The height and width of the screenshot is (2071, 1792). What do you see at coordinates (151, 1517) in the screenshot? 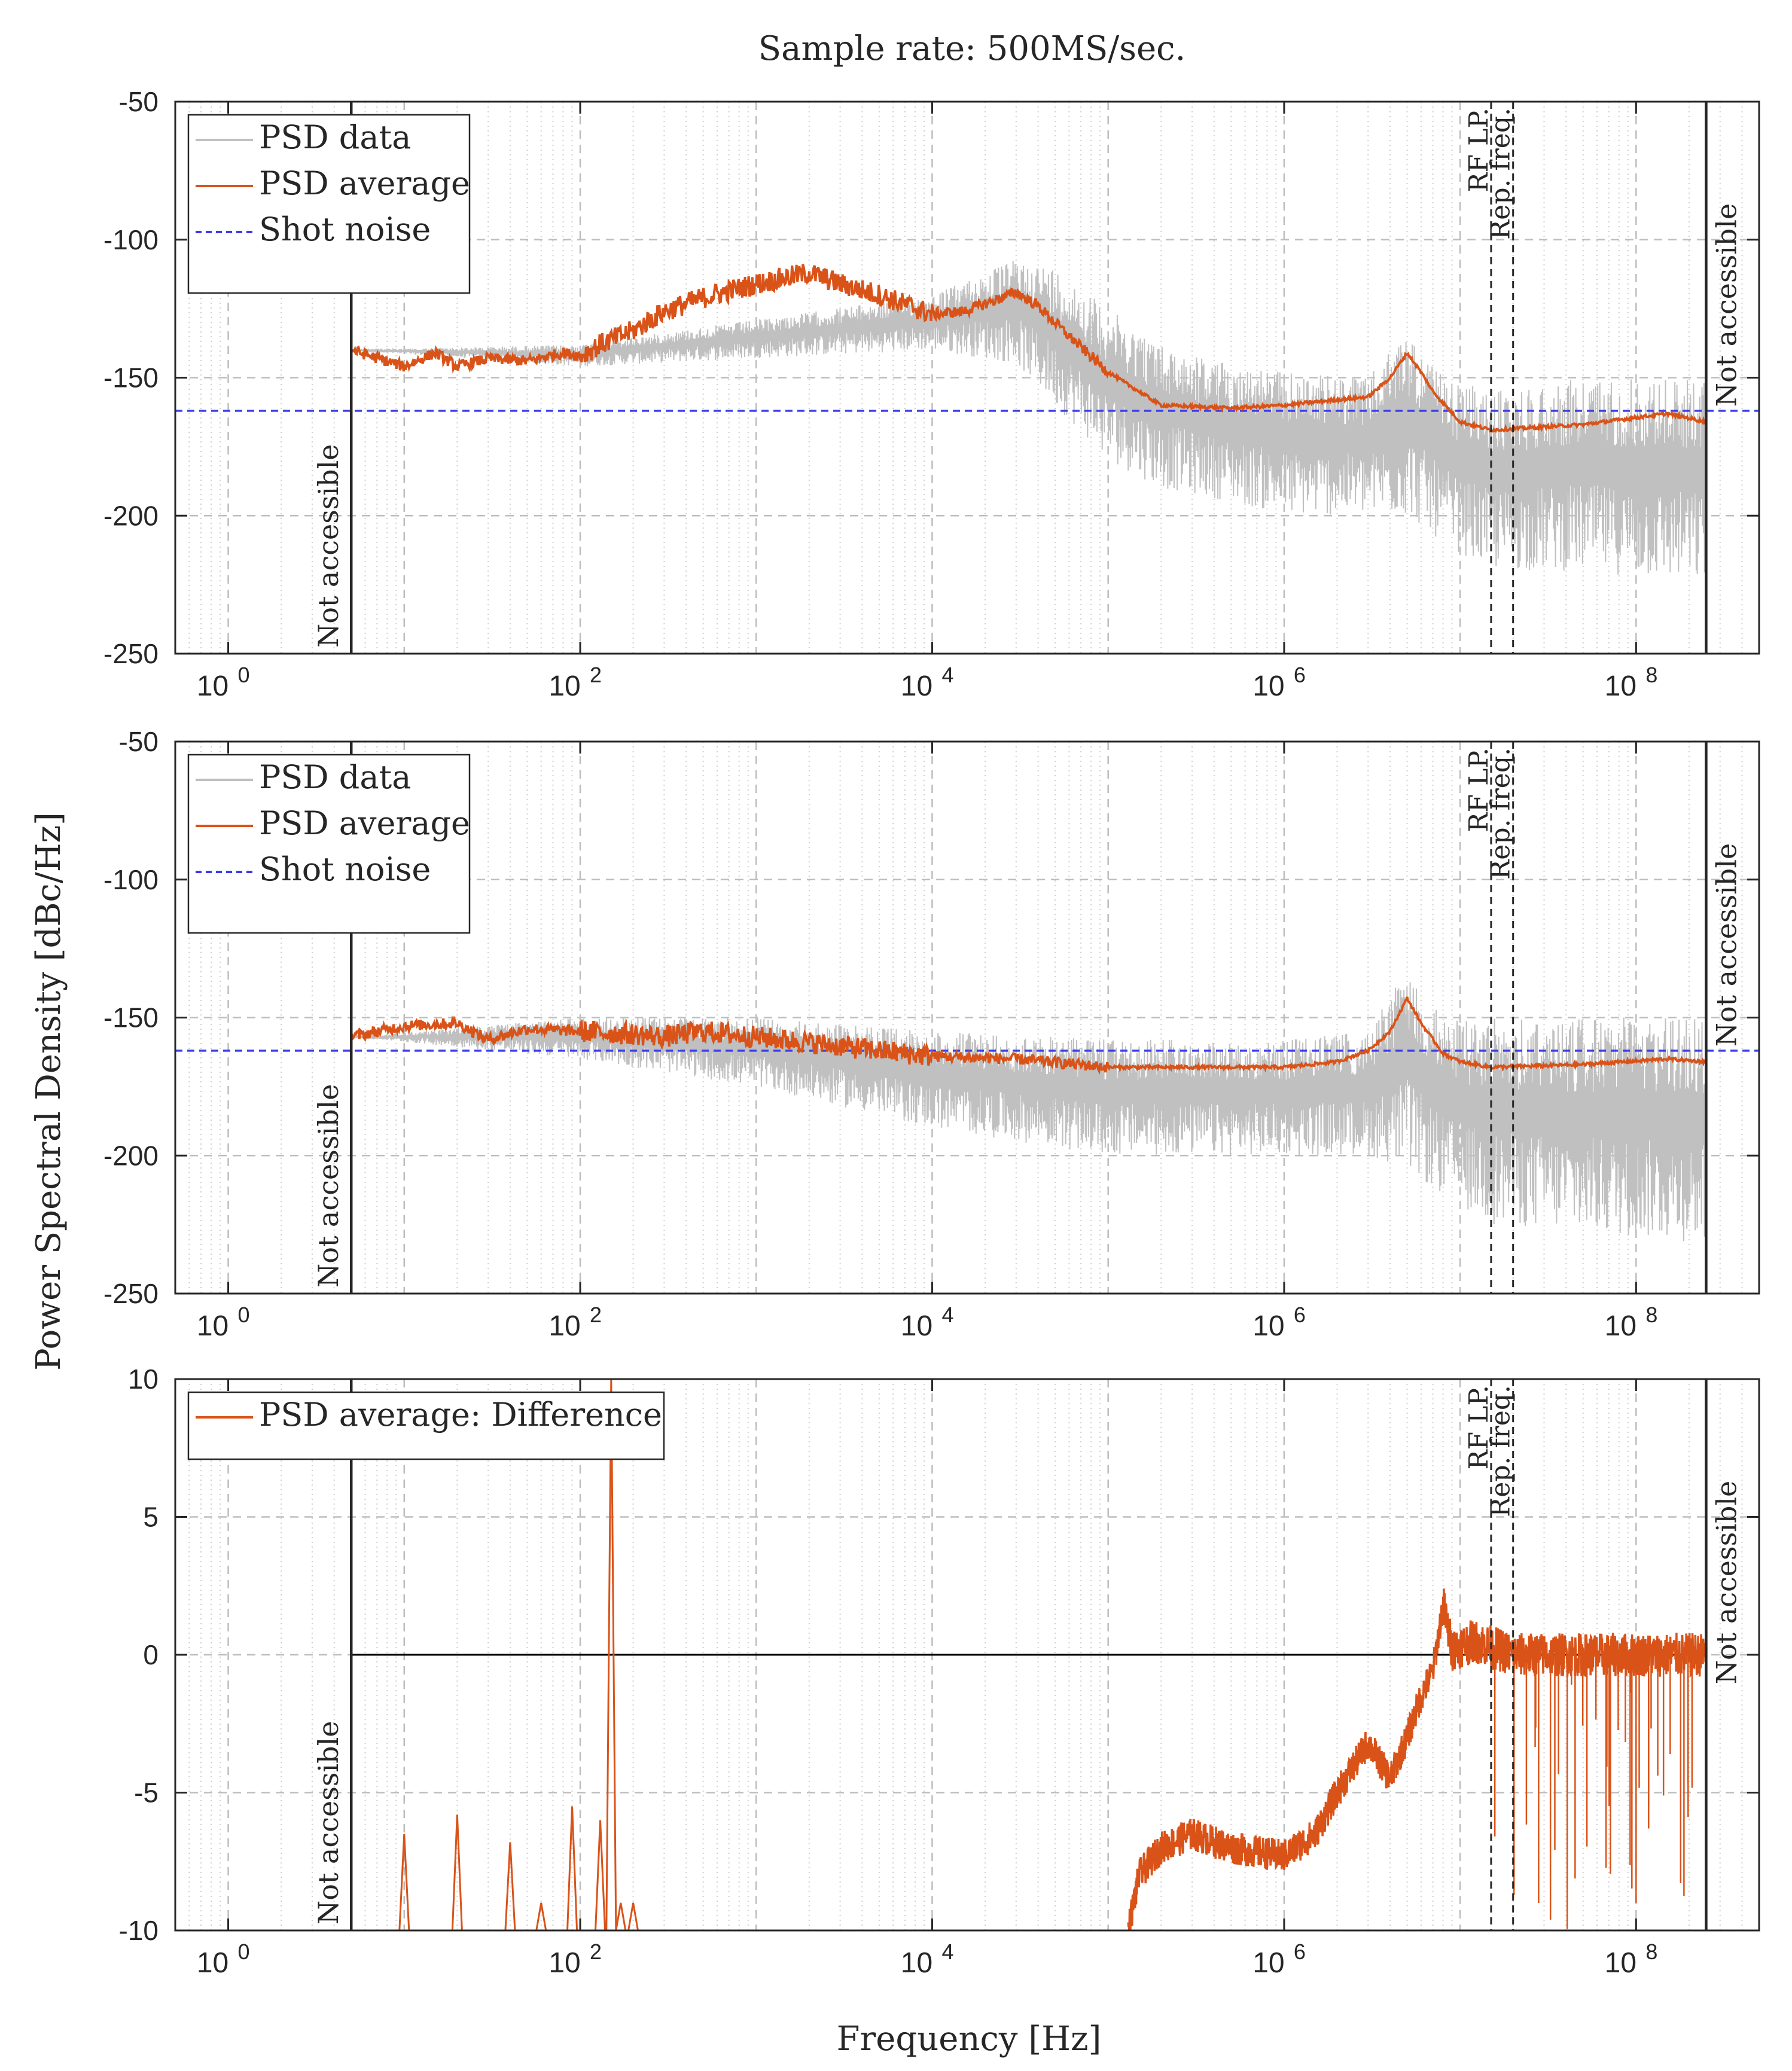
I see `y-tick-label: 5` at bounding box center [151, 1517].